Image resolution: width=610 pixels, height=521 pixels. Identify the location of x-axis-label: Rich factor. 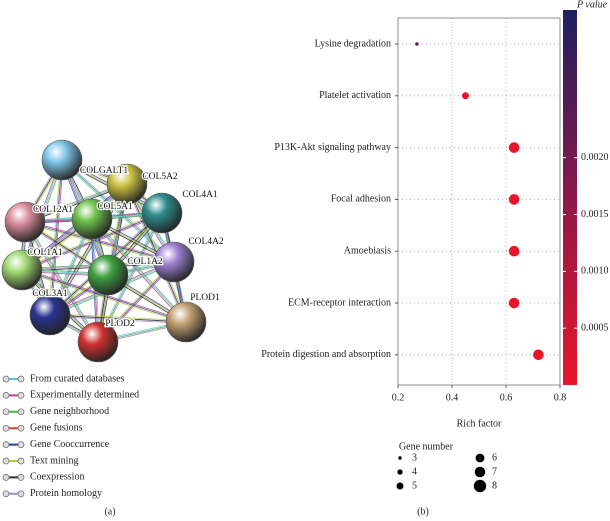
(479, 423).